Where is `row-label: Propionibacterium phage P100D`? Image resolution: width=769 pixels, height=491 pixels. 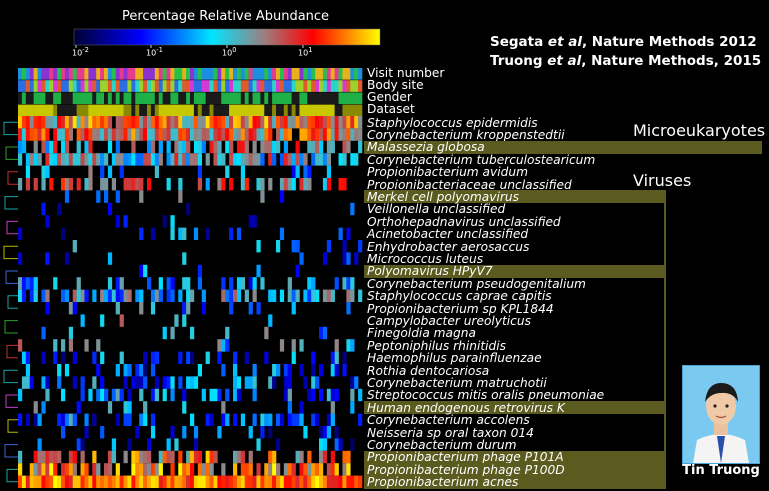
row-label: Propionibacterium phage P100D is located at coordinates (466, 469).